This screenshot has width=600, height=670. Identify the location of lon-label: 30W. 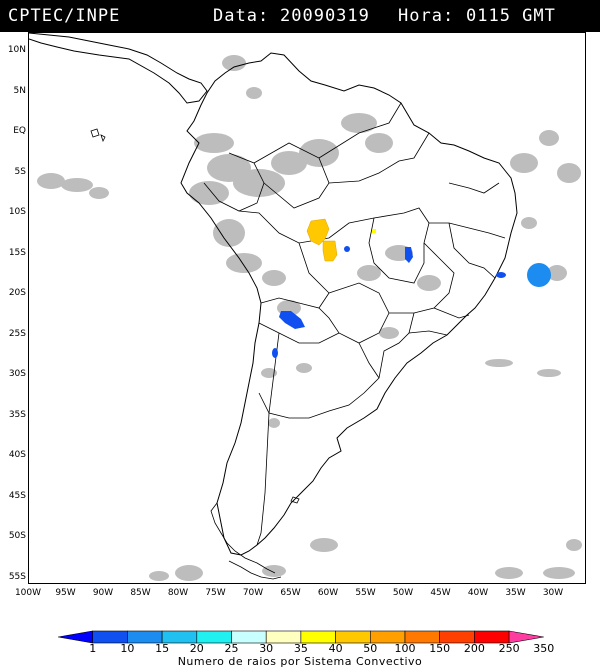
(553, 593).